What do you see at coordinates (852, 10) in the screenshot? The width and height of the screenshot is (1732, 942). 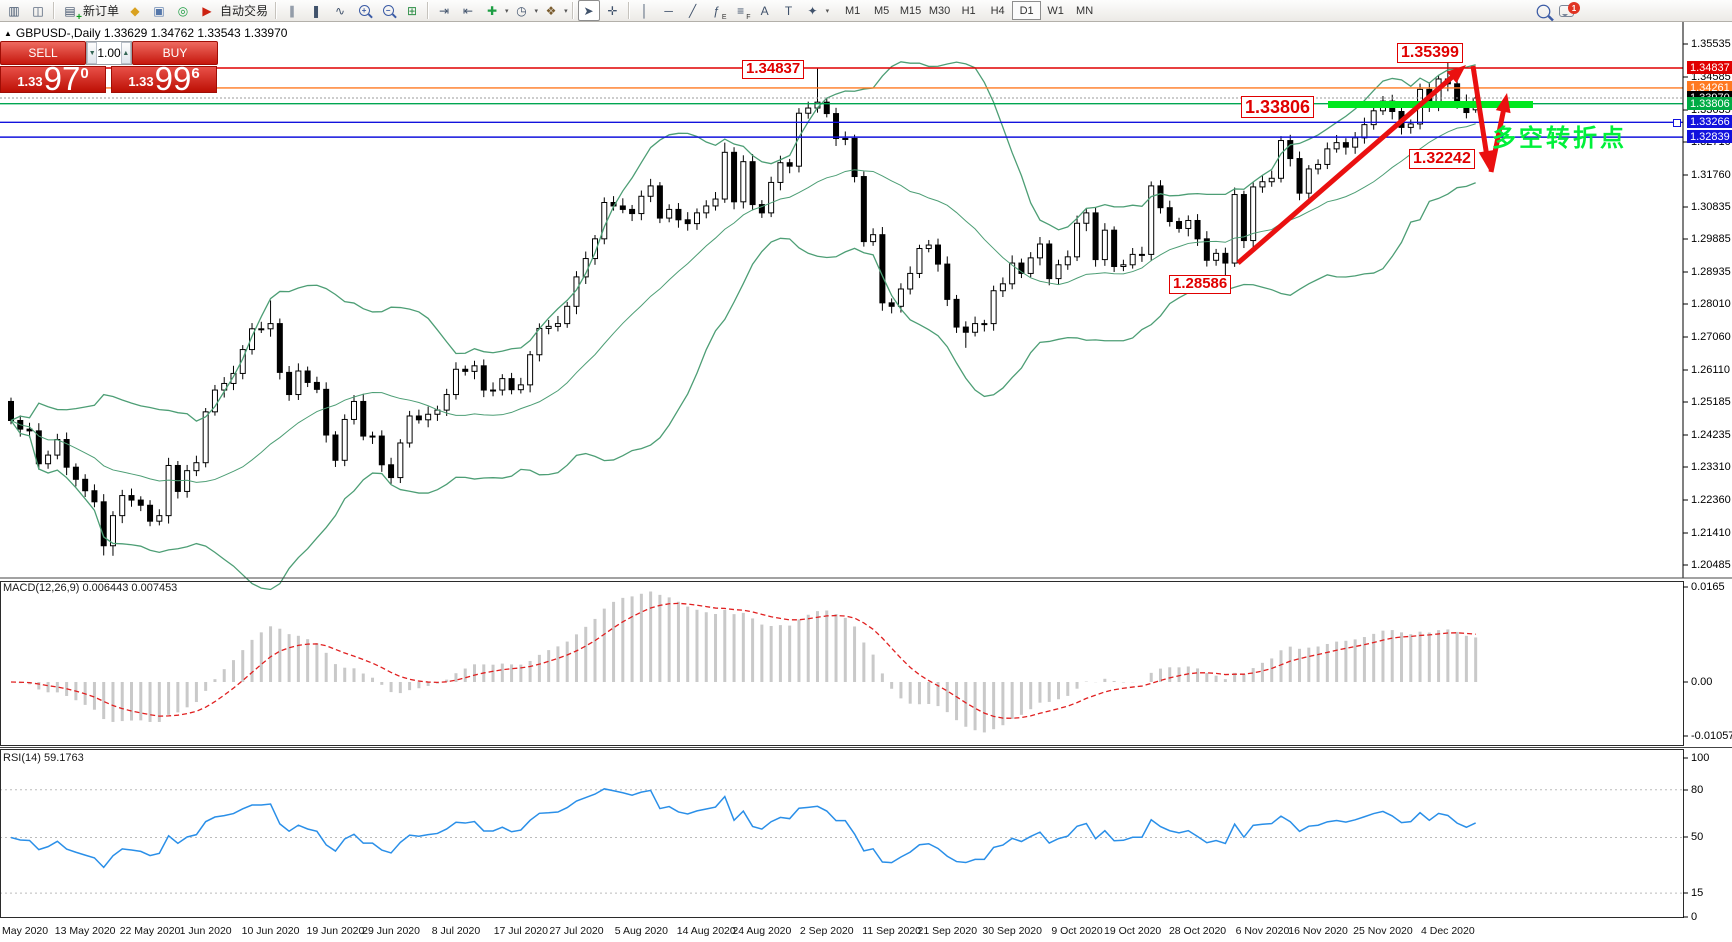 I see `timeframe-m1: M1` at bounding box center [852, 10].